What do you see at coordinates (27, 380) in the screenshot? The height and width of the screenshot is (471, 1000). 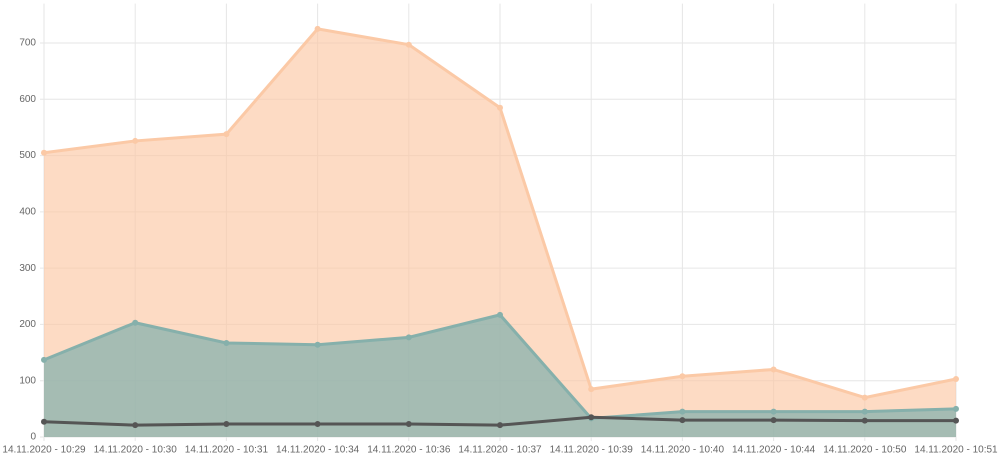 I see `y-tick-label: 100` at bounding box center [27, 380].